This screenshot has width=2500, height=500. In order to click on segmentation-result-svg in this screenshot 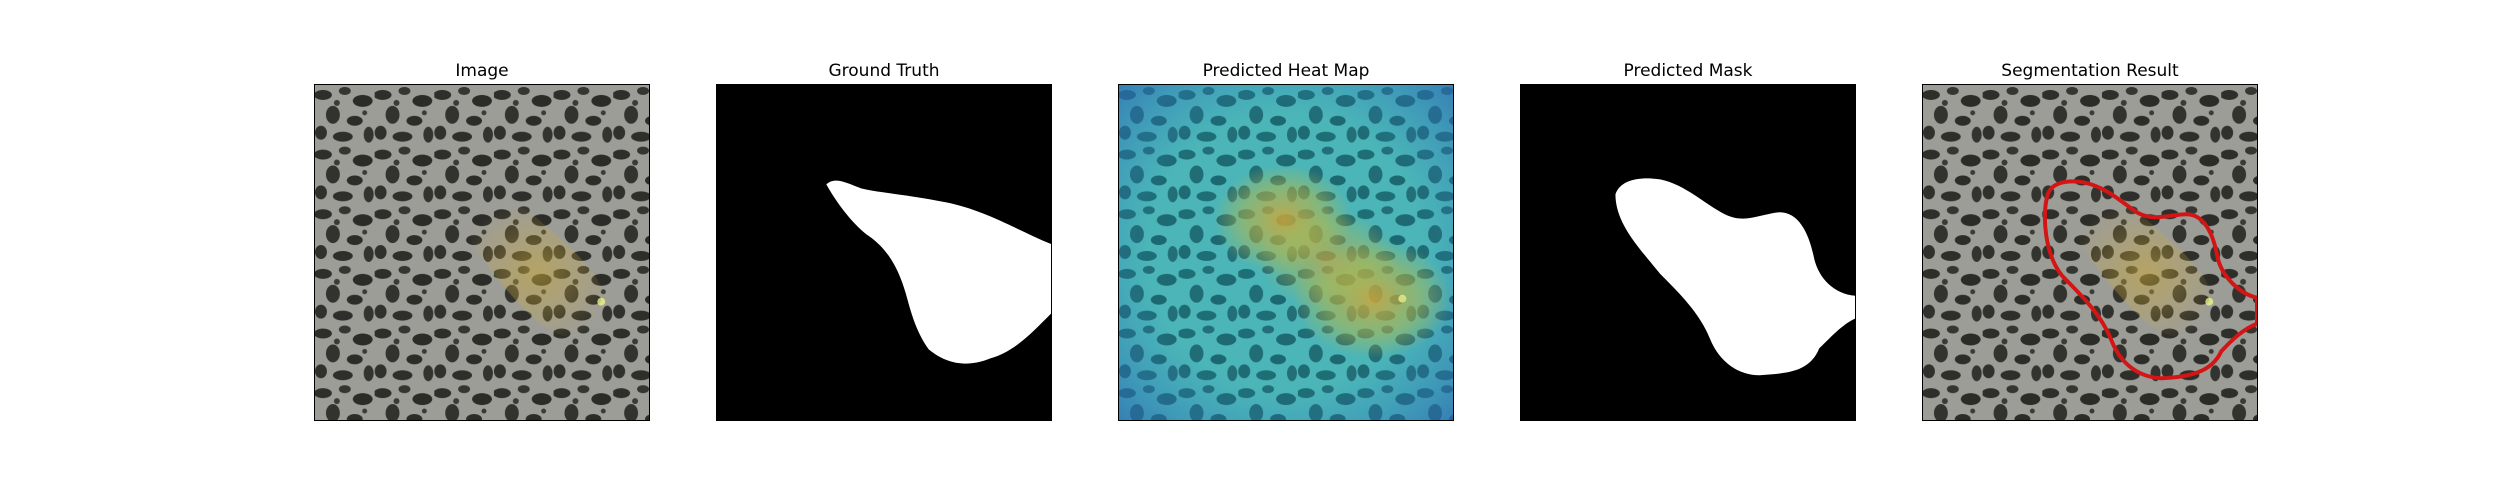, I will do `click(2090, 252)`.